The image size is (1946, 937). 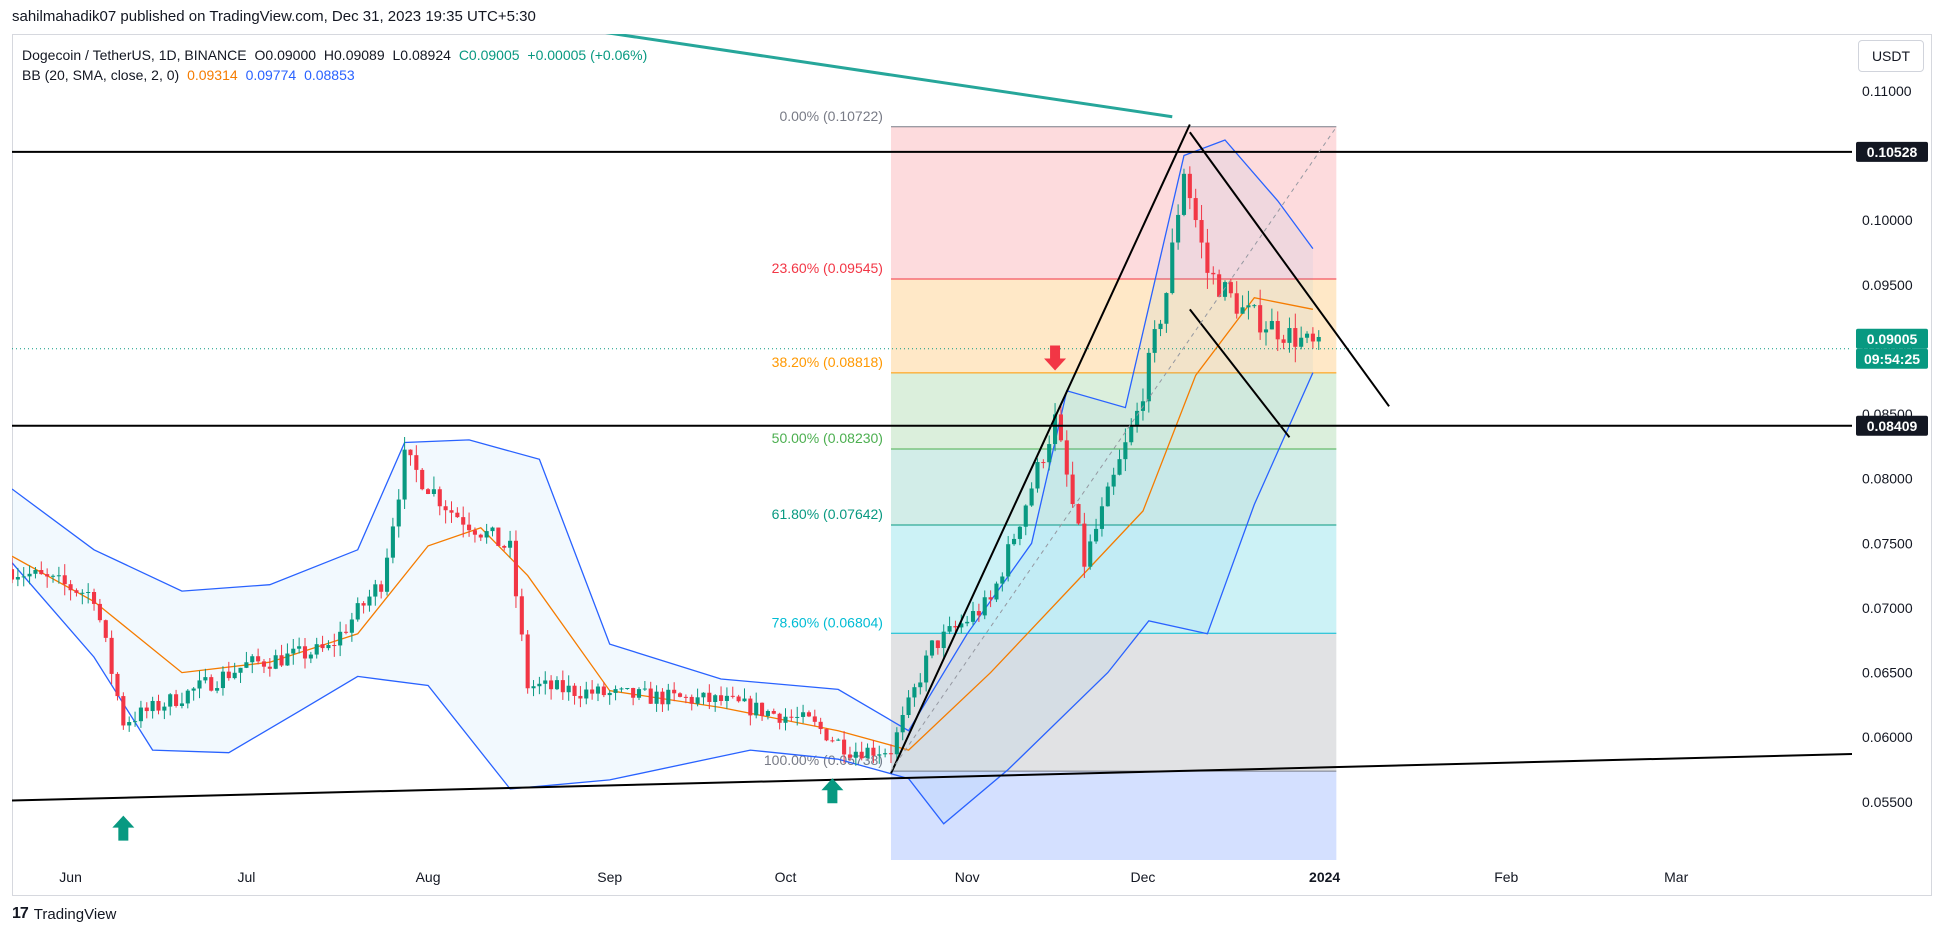 I want to click on currency-button: USDT, so click(x=1891, y=56).